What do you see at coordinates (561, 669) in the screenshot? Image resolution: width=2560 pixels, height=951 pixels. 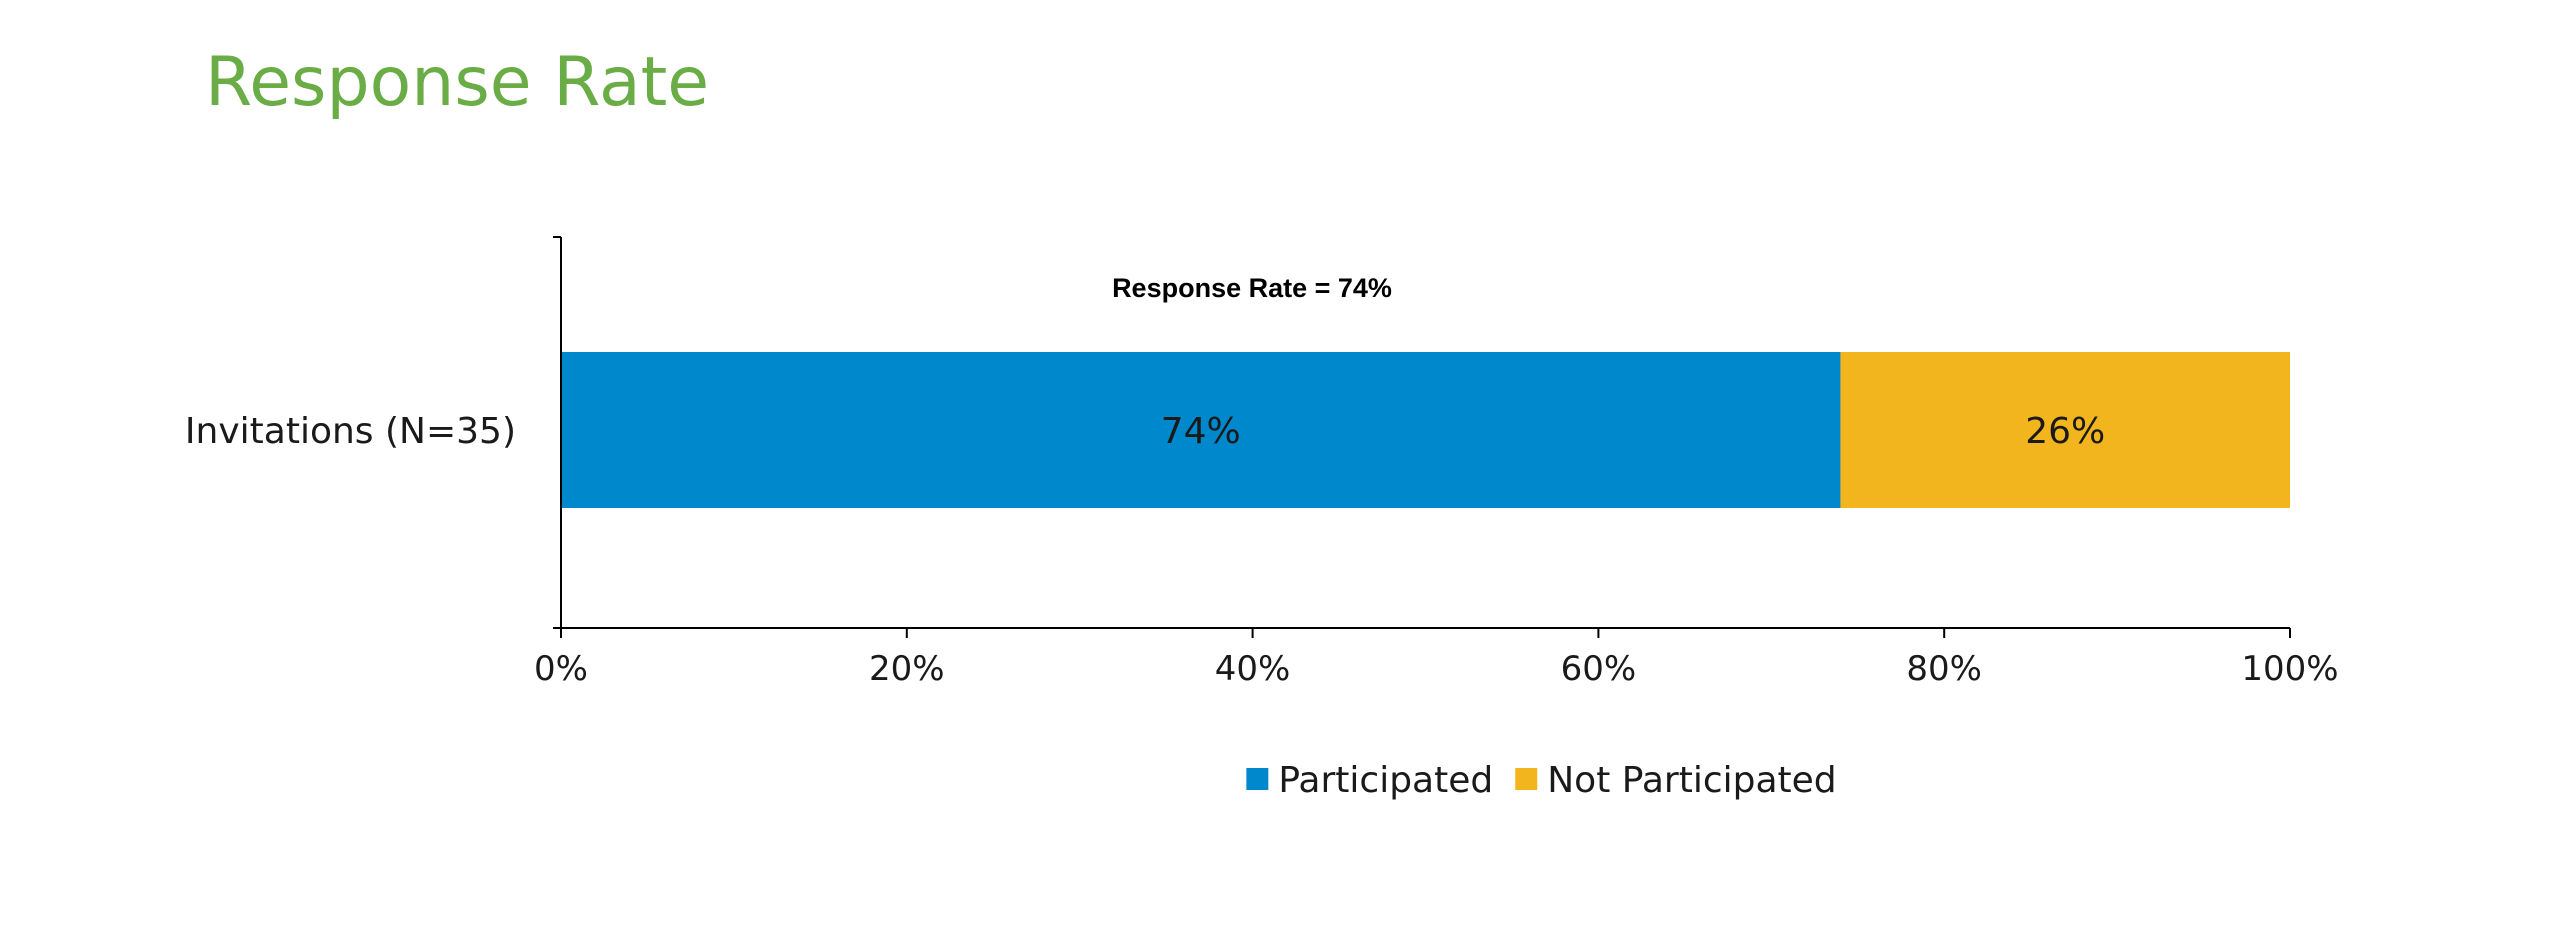 I see `x-tick-label: 0%` at bounding box center [561, 669].